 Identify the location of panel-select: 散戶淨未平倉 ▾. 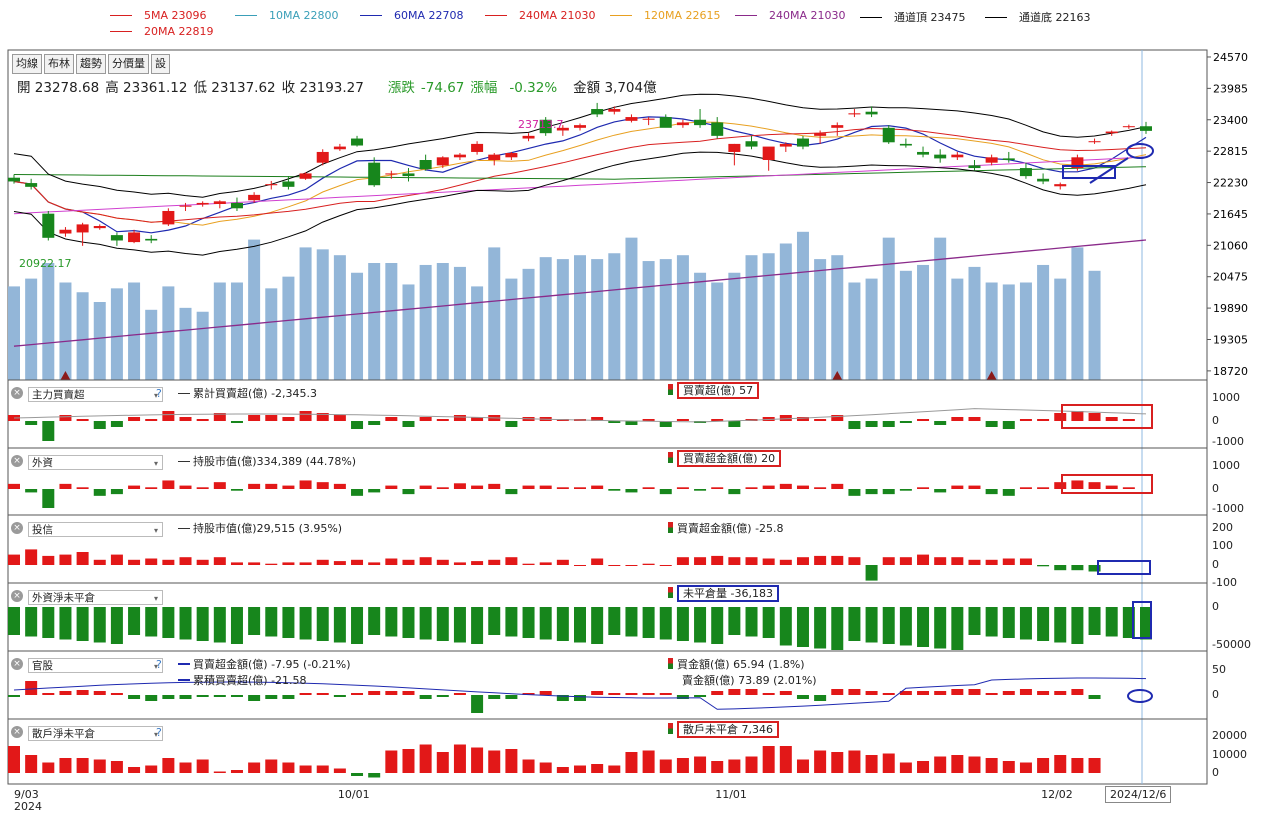
(95, 733).